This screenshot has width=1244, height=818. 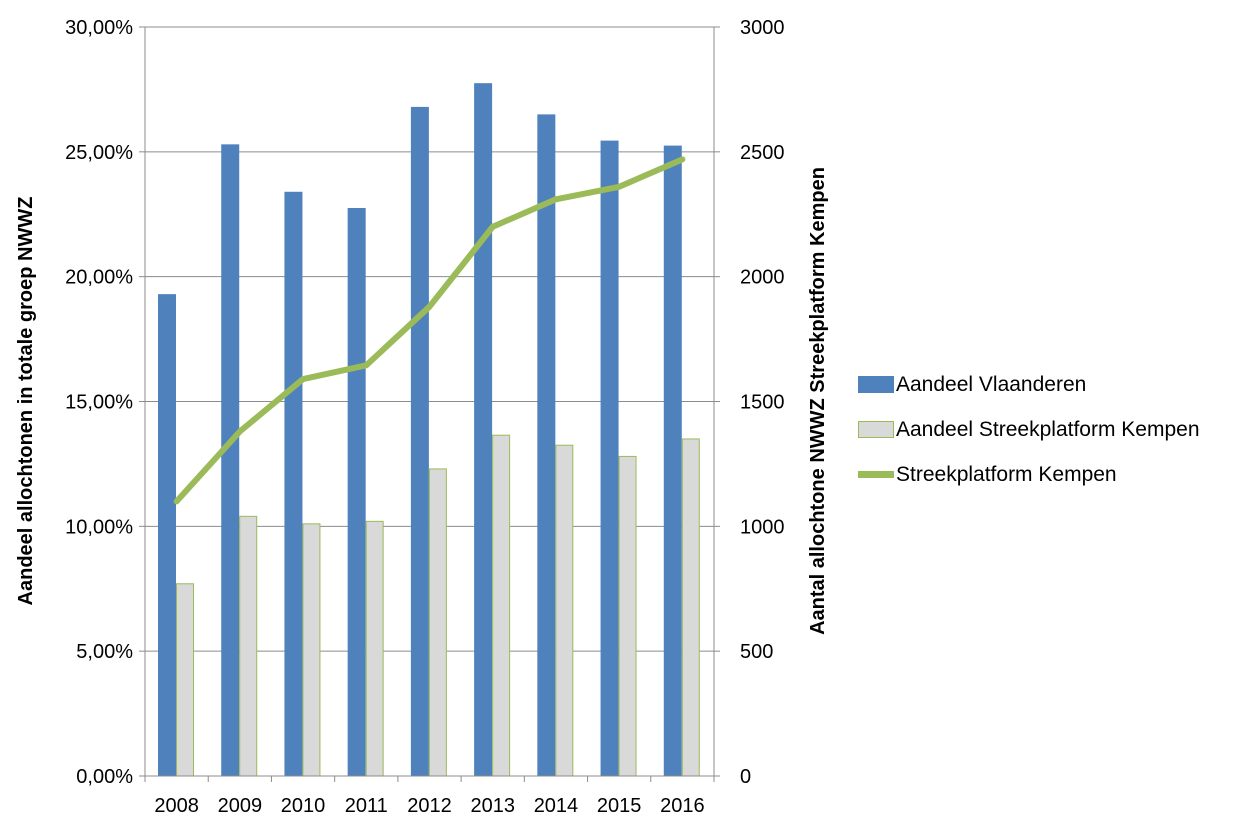 What do you see at coordinates (99, 403) in the screenshot?
I see `y-left-tick-label: 15,00%` at bounding box center [99, 403].